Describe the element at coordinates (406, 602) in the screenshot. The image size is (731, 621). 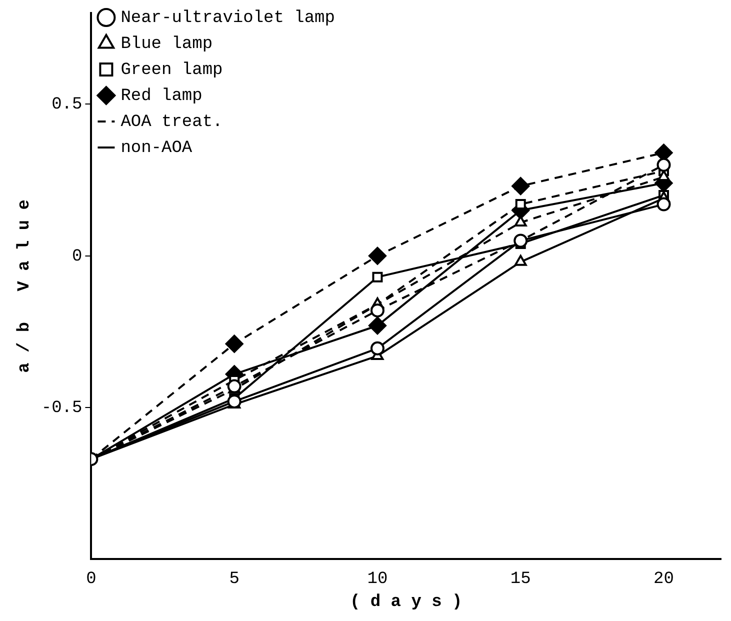
I see `x-axis-title: ( d a y s )` at that location.